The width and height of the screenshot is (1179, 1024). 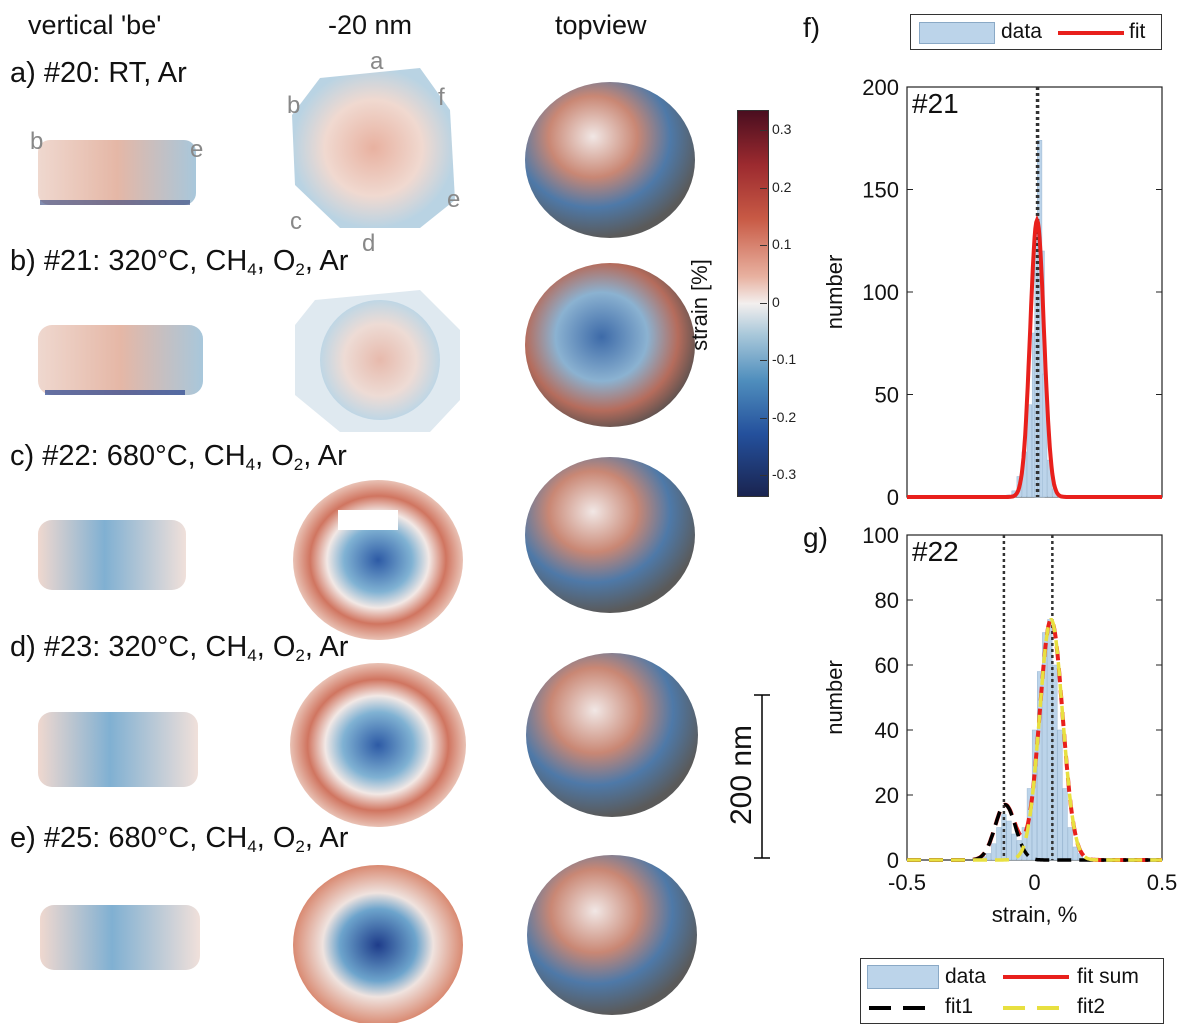 What do you see at coordinates (1162, 882) in the screenshot?
I see `x-tick-label: 0.5` at bounding box center [1162, 882].